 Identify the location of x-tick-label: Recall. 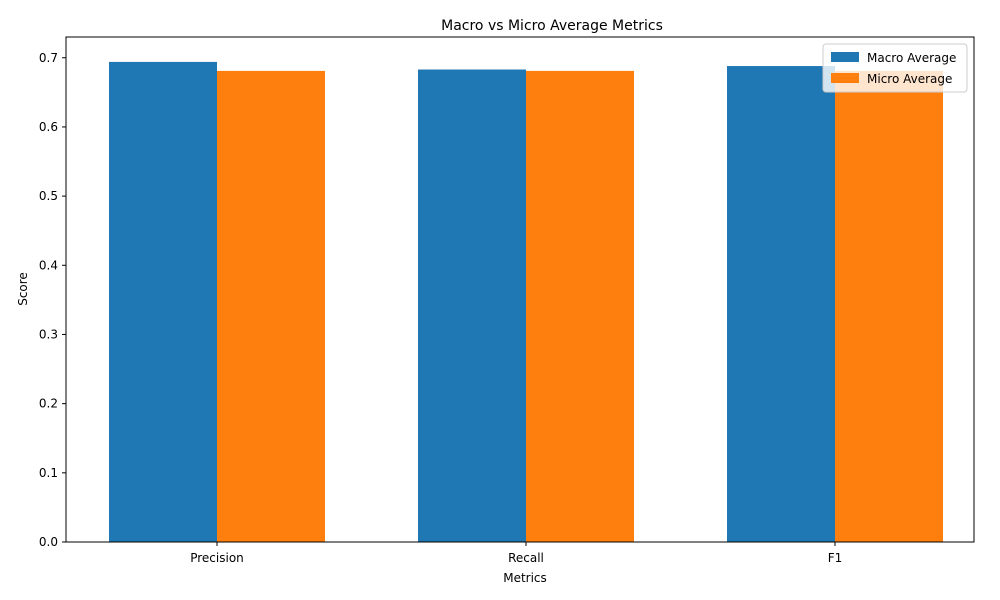
(526, 558).